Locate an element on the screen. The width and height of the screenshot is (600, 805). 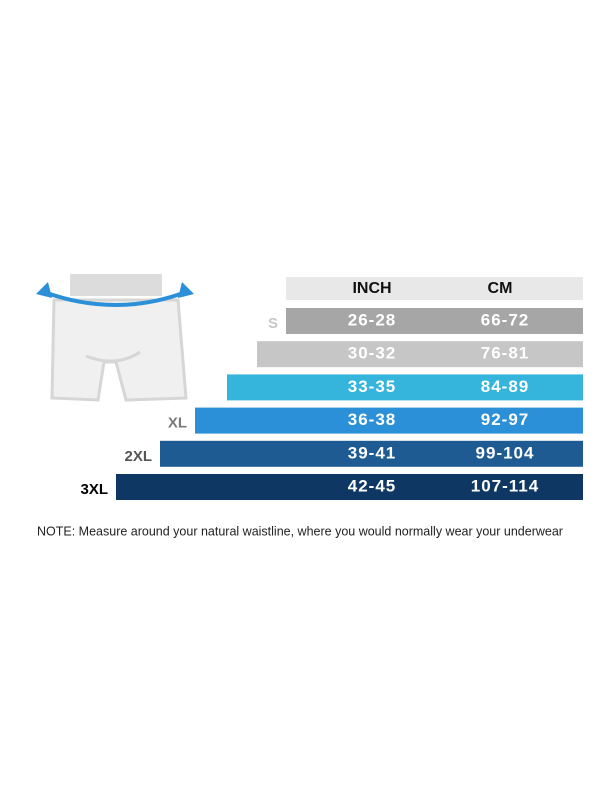
size-label: S is located at coordinates (273, 323).